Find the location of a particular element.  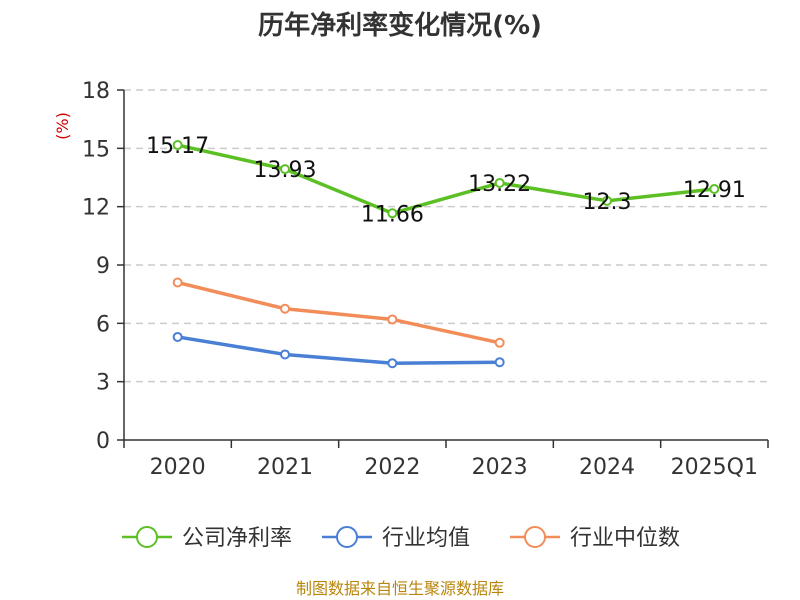

data-label: 15.17 is located at coordinates (177, 146).